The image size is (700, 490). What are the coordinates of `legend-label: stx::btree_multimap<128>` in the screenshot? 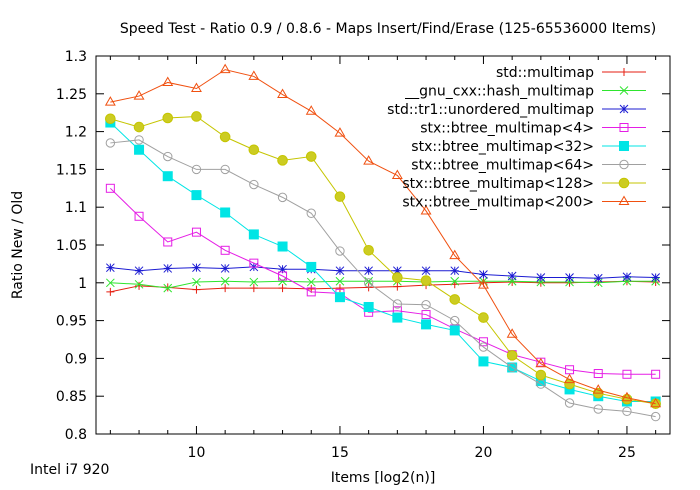 It's located at (498, 184).